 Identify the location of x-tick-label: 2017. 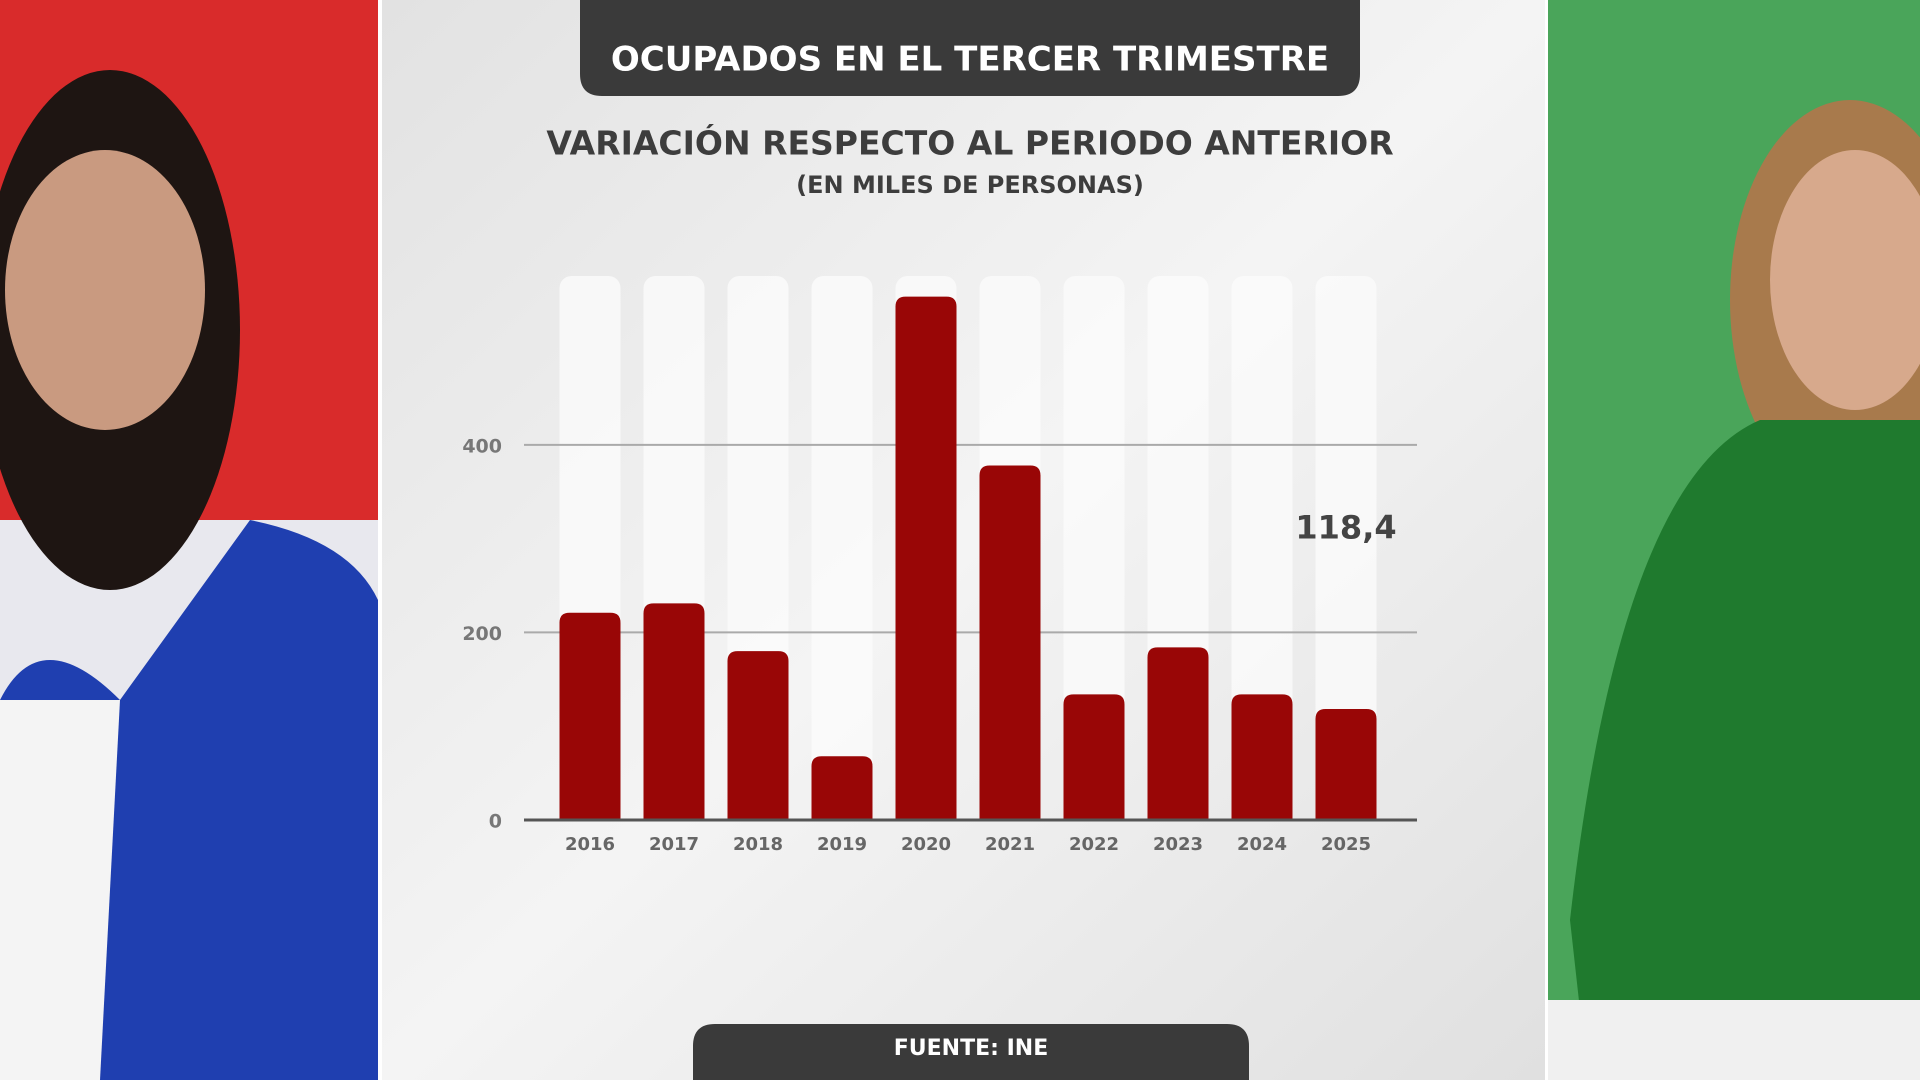
(674, 844).